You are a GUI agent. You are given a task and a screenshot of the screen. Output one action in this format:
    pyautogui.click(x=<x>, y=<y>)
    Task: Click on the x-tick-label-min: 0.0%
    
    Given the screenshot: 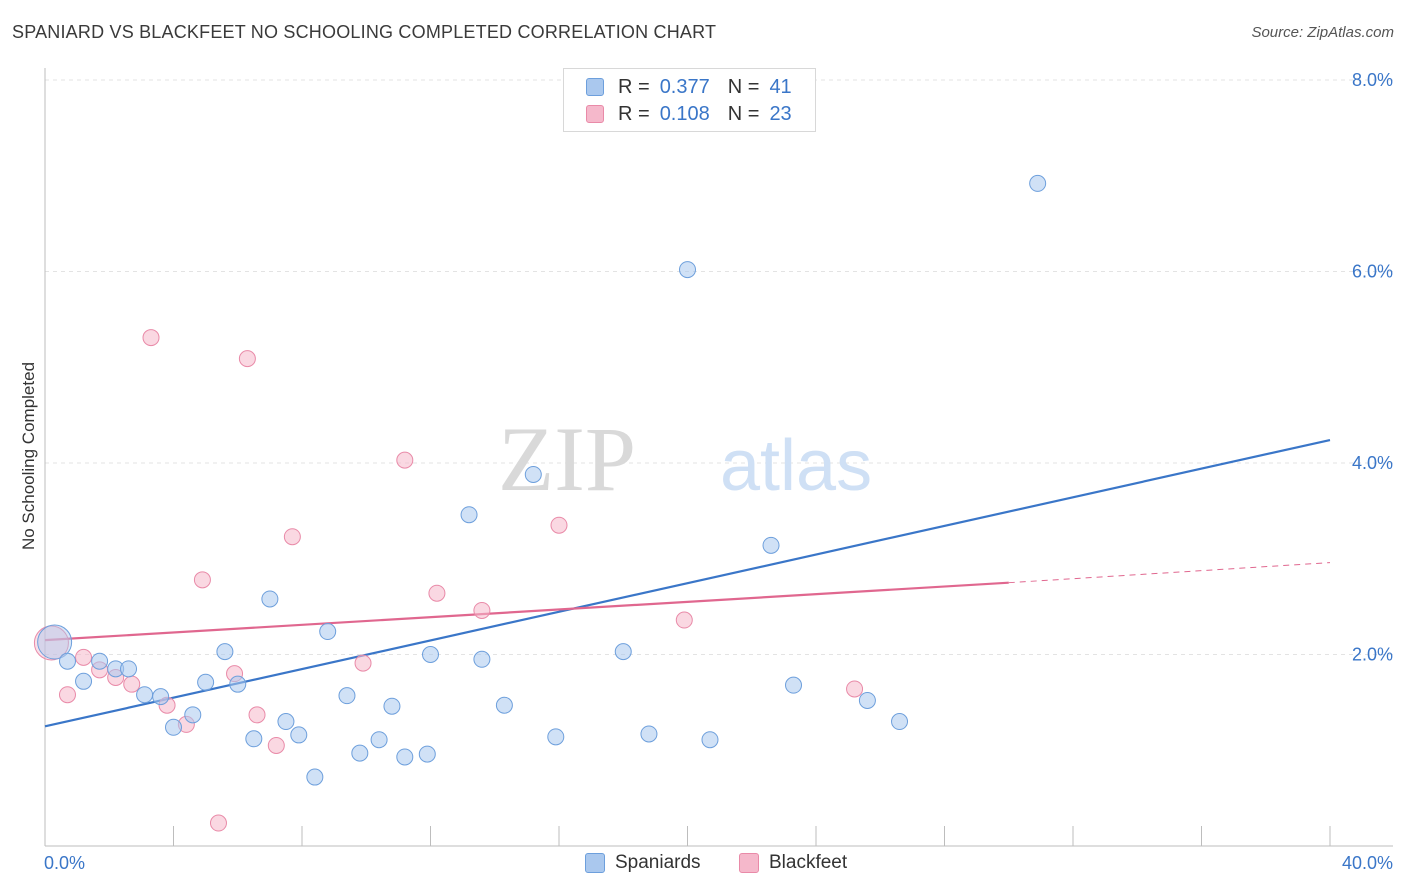 What is the action you would take?
    pyautogui.click(x=64, y=863)
    